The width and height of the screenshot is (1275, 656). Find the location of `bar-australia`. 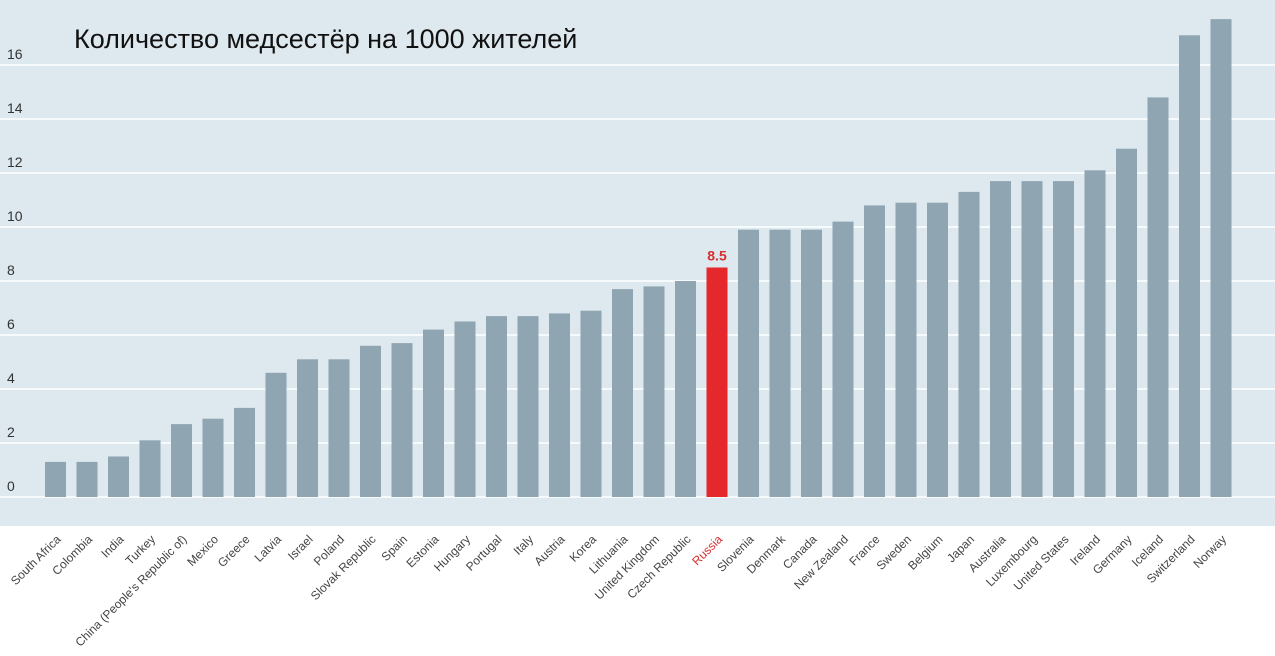

bar-australia is located at coordinates (1000, 339).